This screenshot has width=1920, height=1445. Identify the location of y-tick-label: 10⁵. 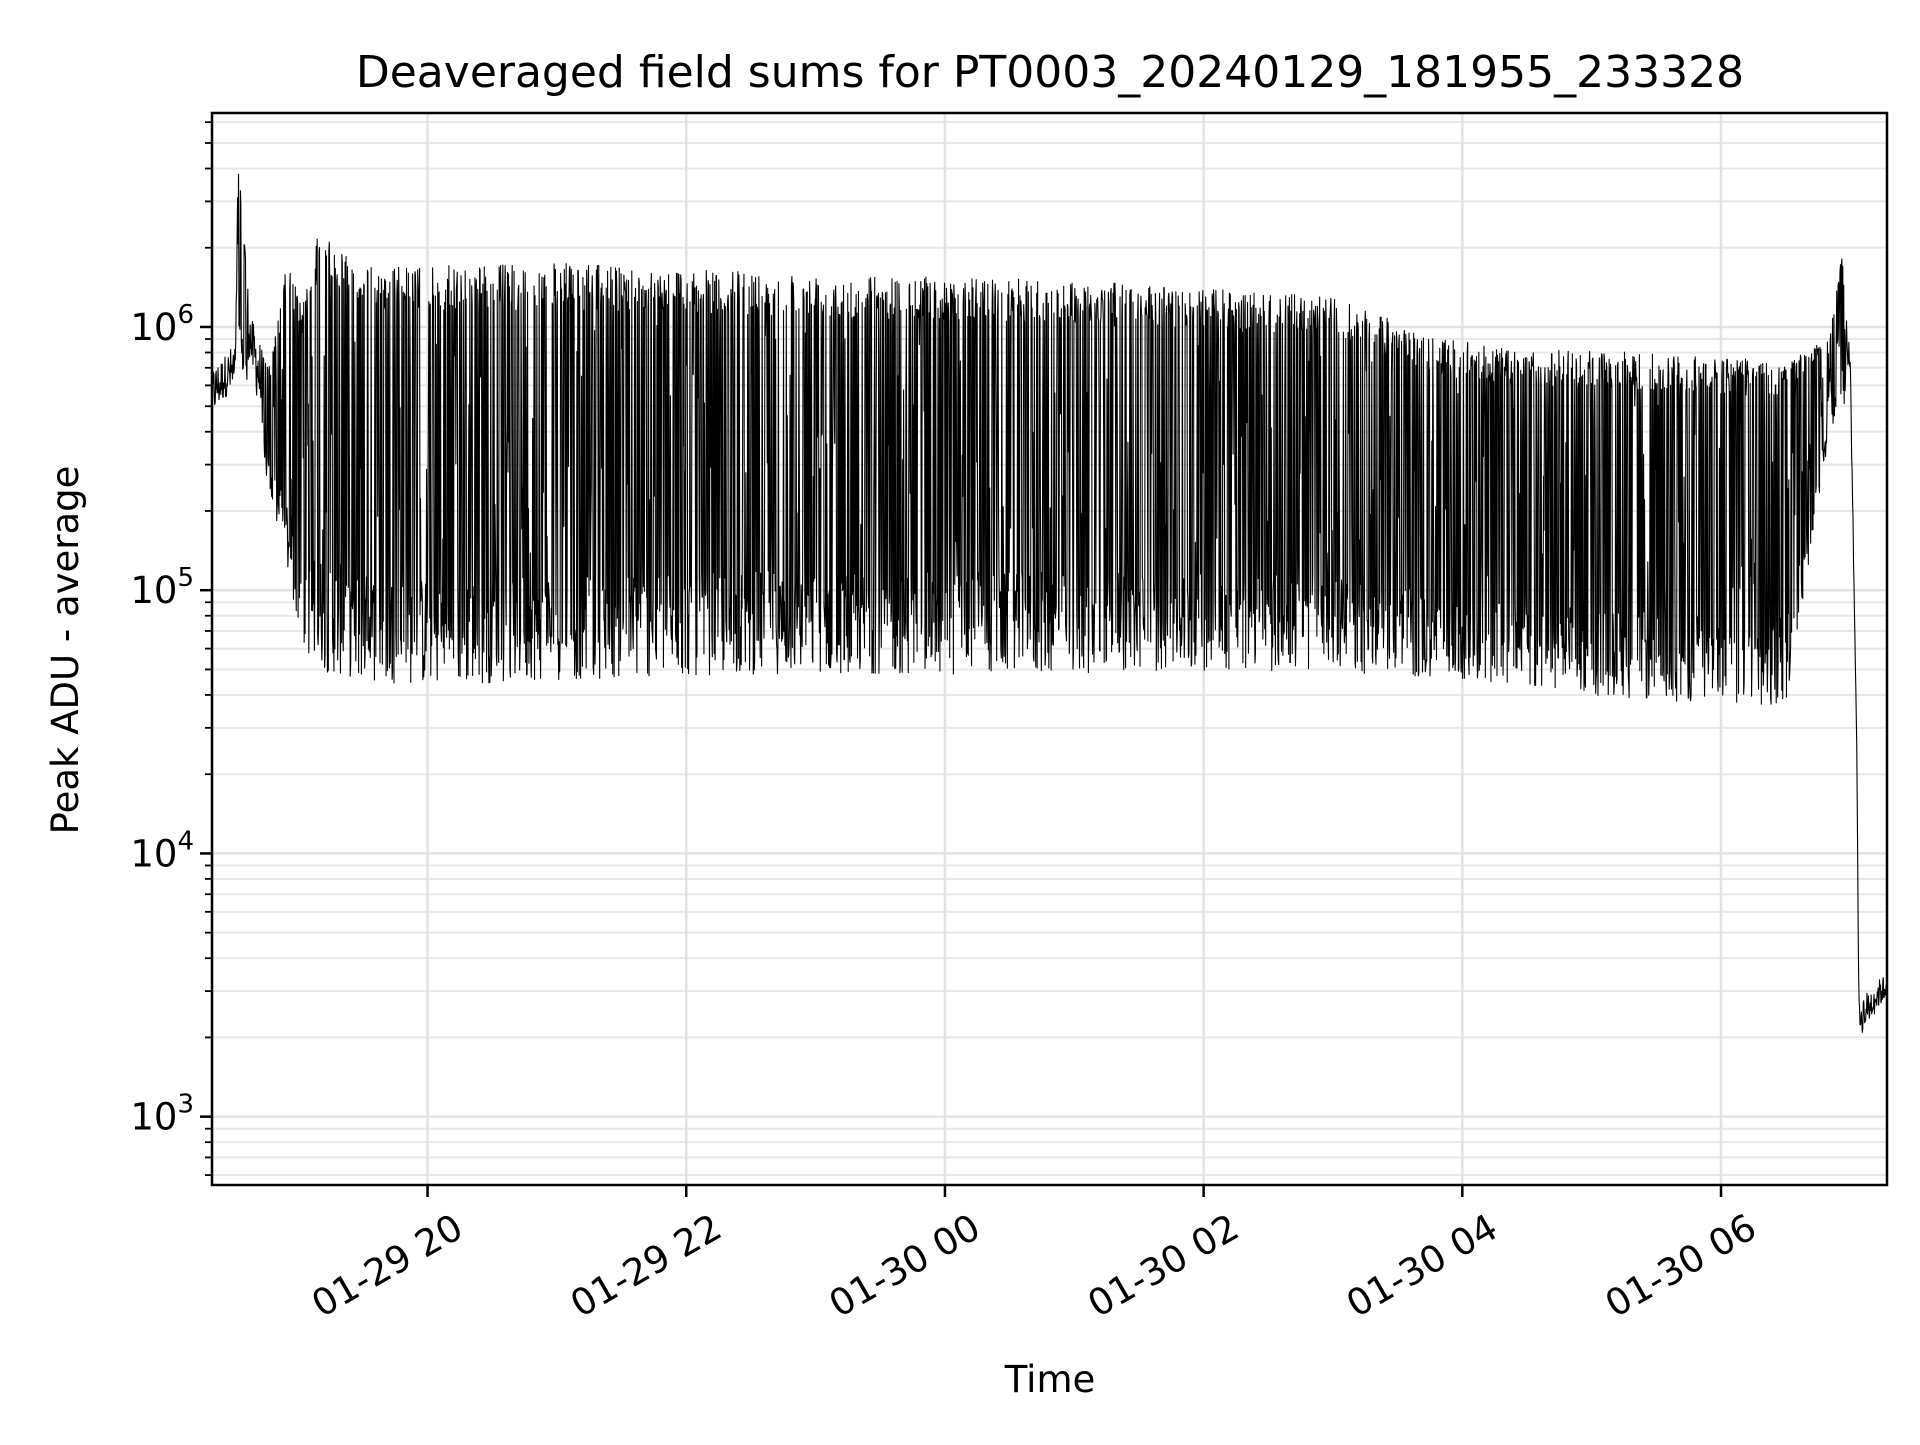
(162, 587).